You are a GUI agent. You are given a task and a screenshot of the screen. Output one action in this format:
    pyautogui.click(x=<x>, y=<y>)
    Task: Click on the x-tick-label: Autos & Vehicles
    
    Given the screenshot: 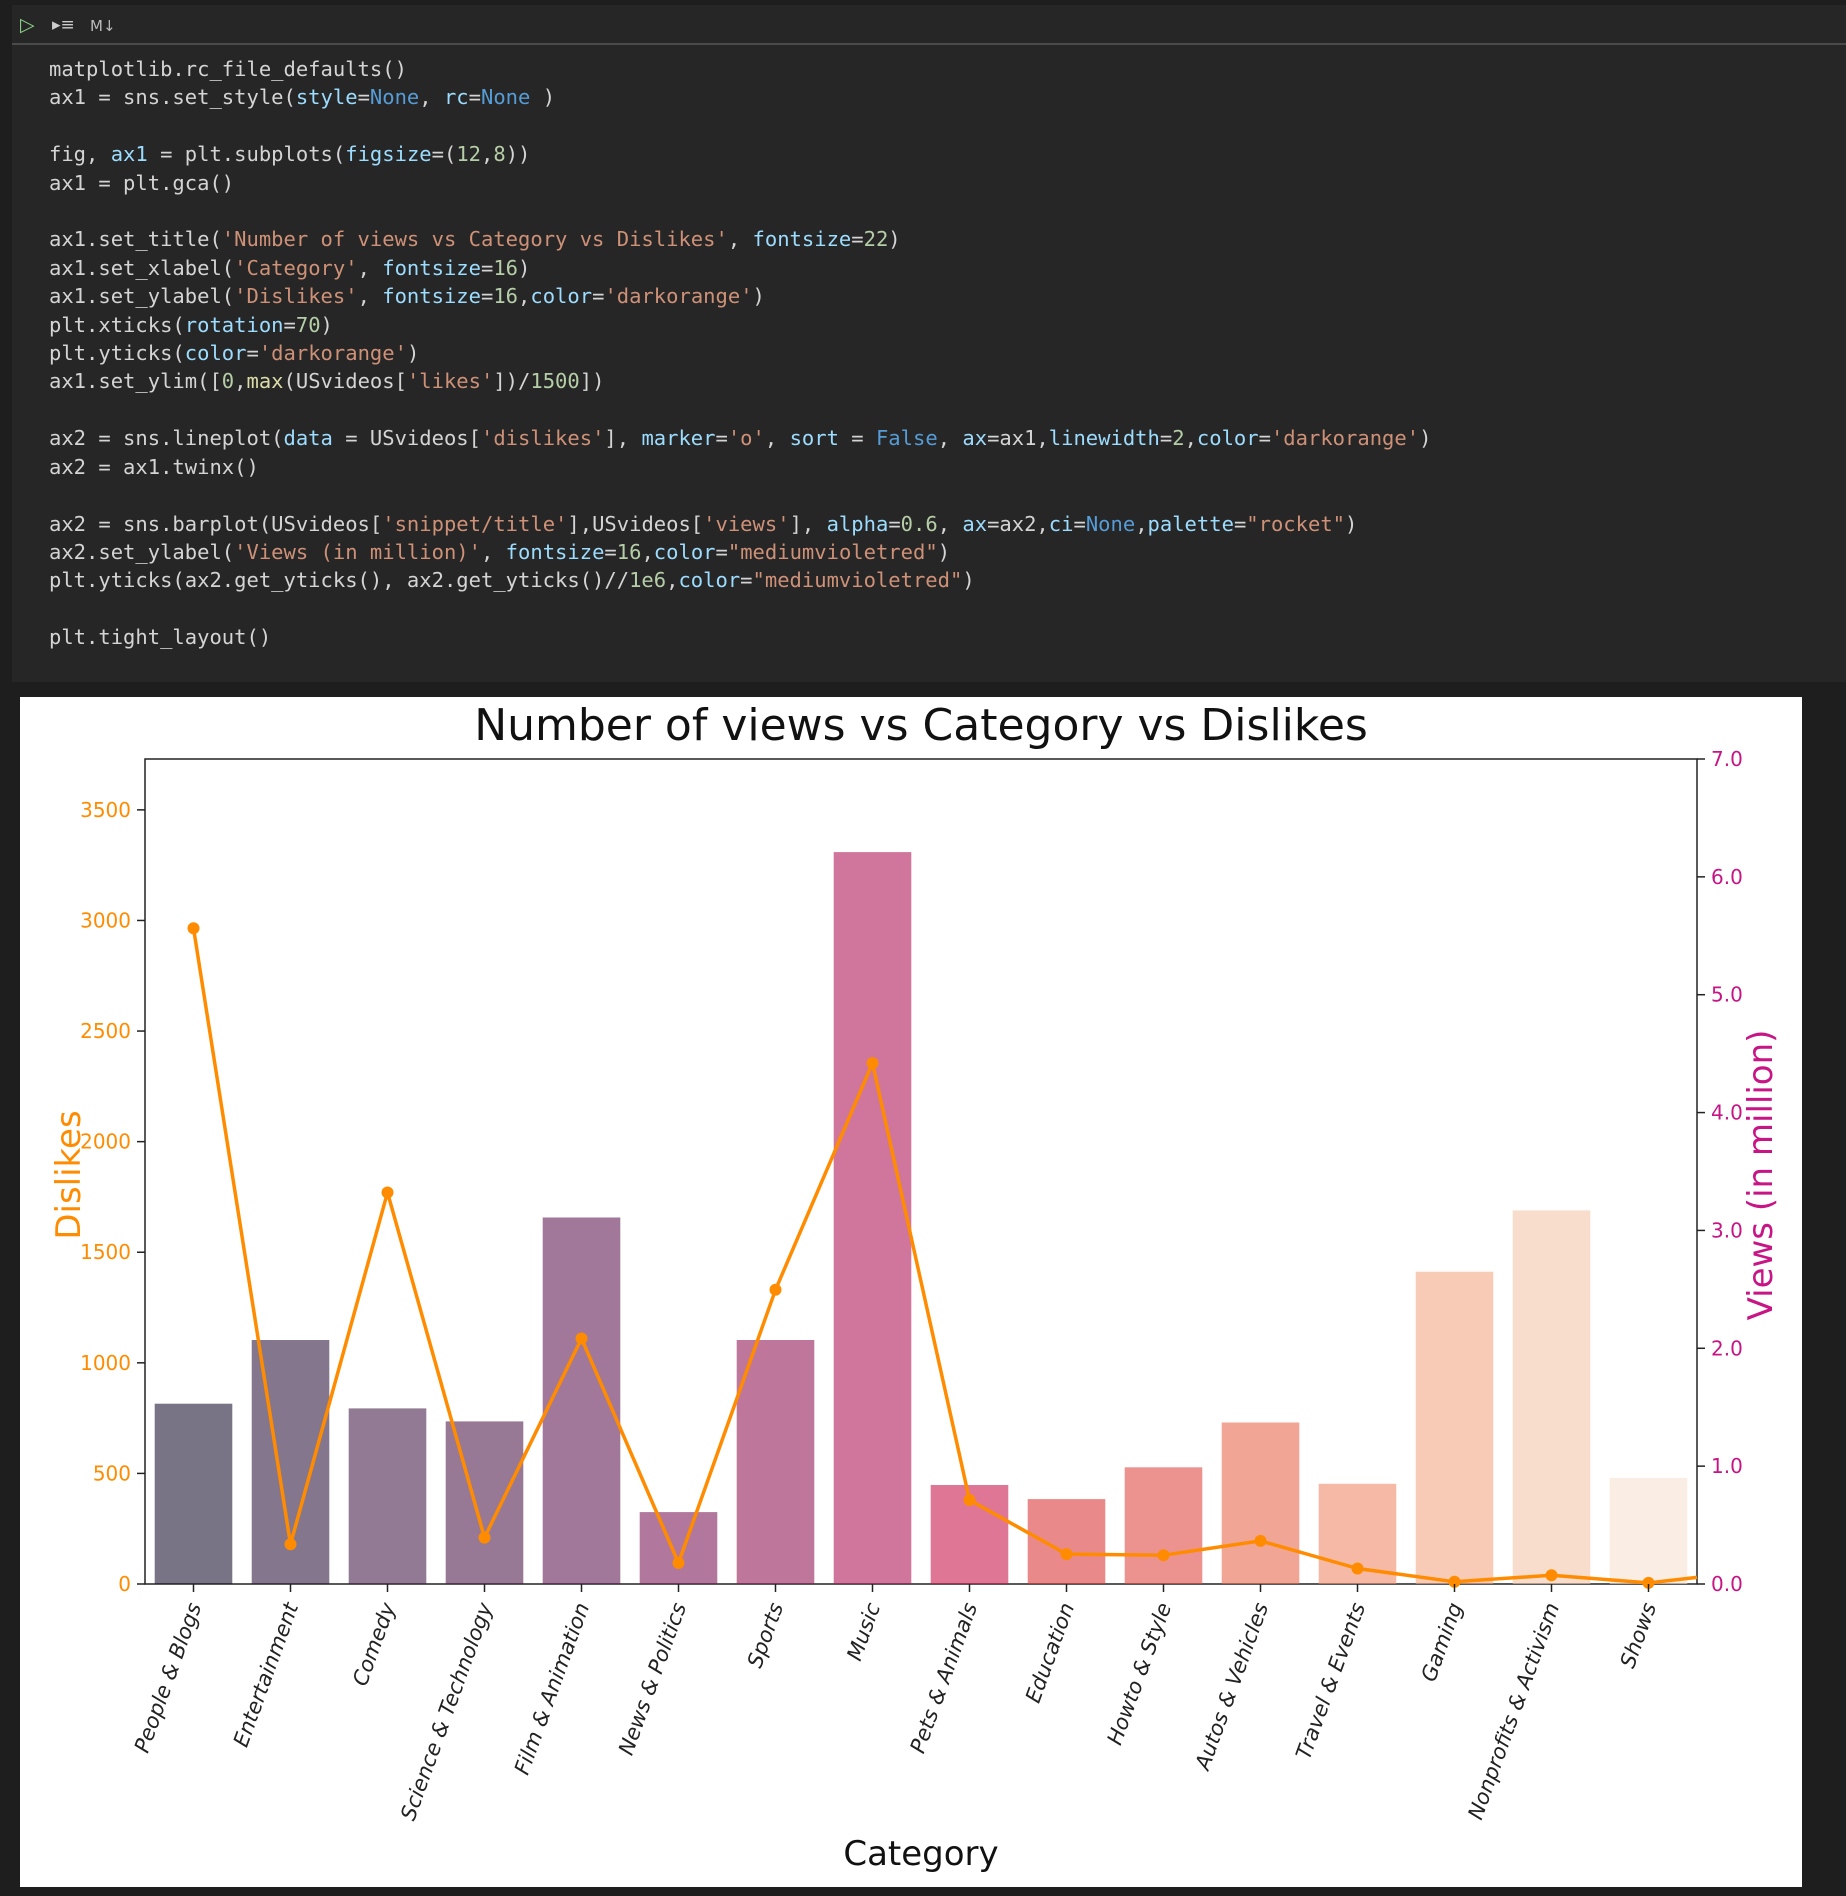 What is the action you would take?
    pyautogui.click(x=1231, y=1686)
    